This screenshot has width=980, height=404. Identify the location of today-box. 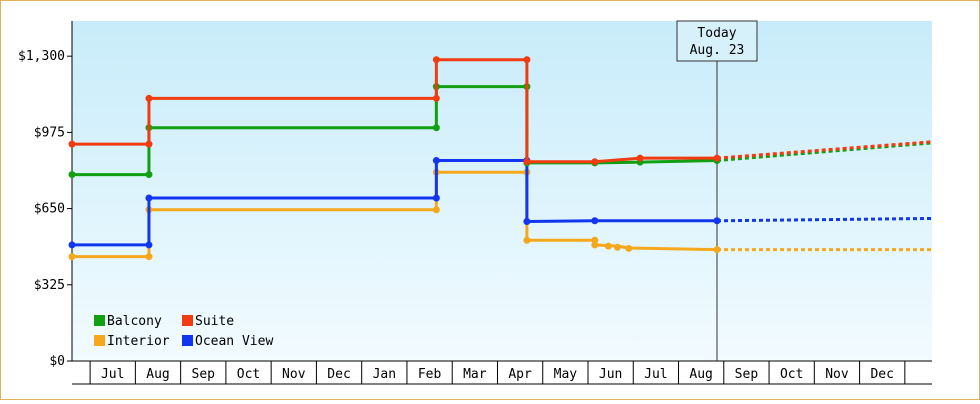
(717, 41).